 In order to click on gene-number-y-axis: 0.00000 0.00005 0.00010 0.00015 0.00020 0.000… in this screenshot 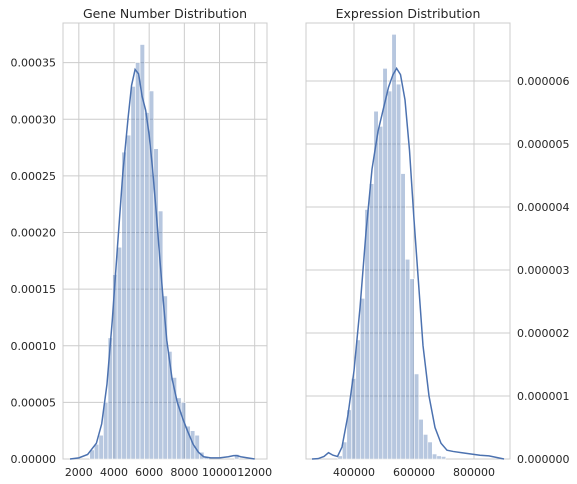, I will do `click(34, 261)`.